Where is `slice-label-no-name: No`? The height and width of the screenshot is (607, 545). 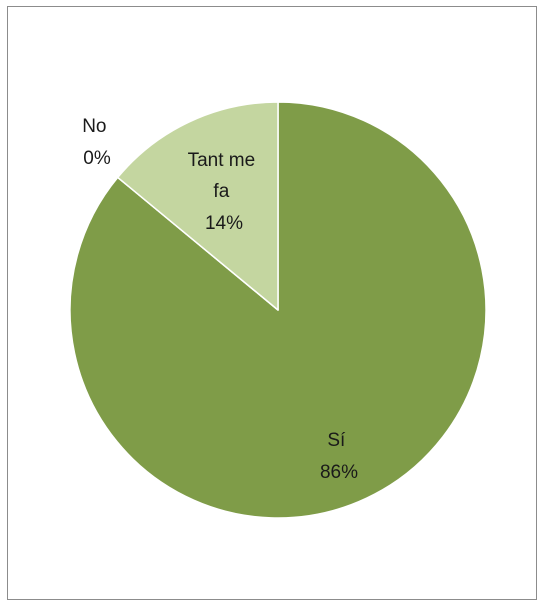
slice-label-no-name: No is located at coordinates (94, 126).